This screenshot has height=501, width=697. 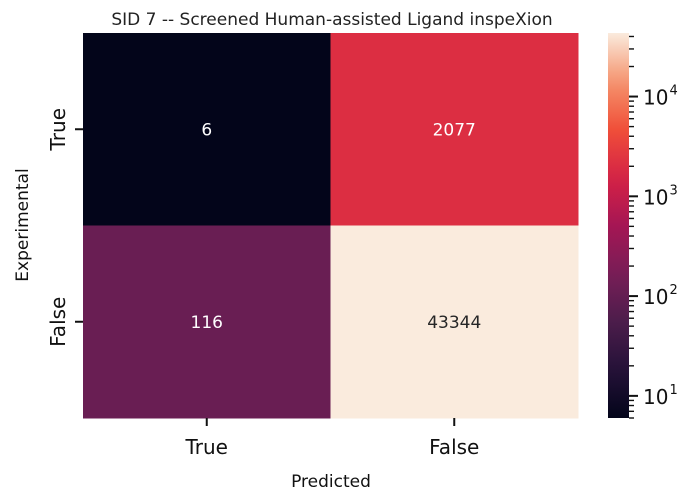 What do you see at coordinates (643, 226) in the screenshot?
I see `colorbar: 101 102 103 104` at bounding box center [643, 226].